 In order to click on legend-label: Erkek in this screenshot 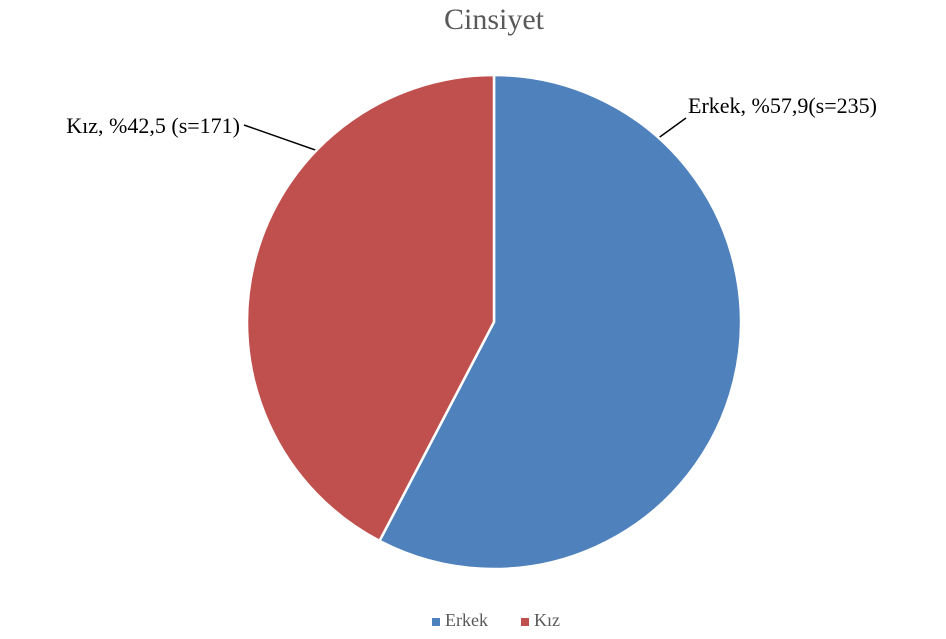, I will do `click(466, 620)`.